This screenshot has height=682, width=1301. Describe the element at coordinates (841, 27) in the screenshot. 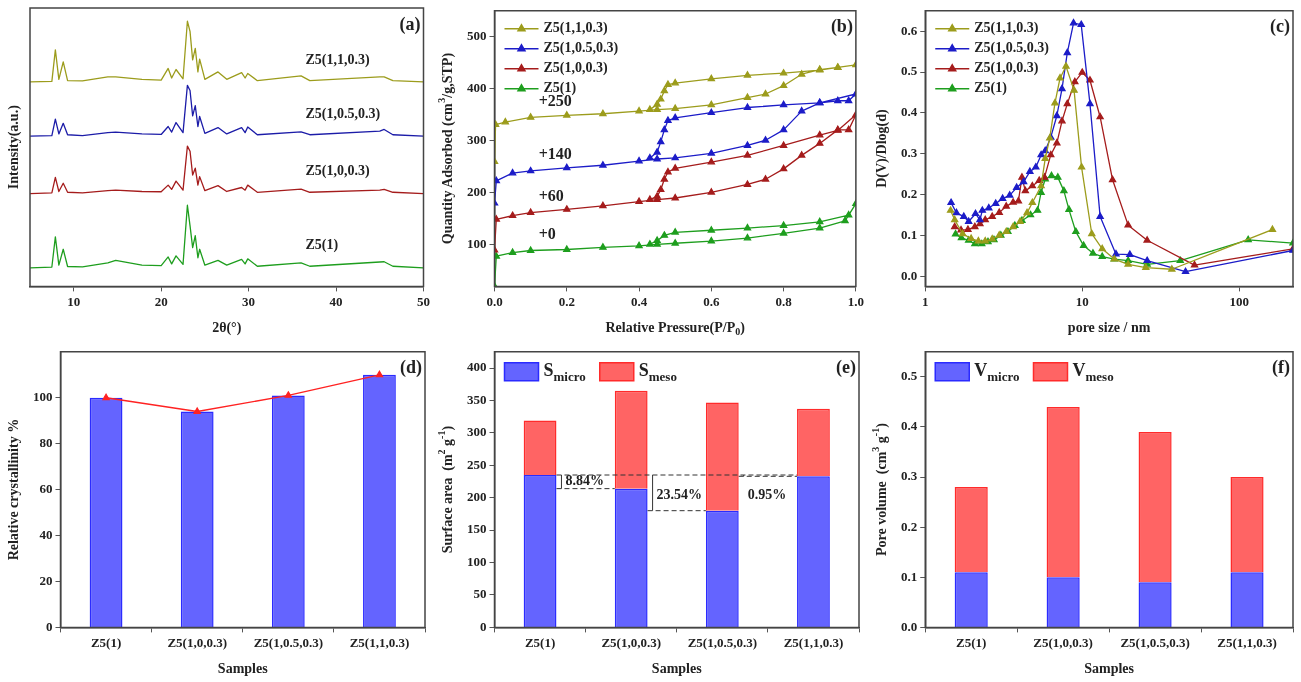

I see `chart-title: (b)` at that location.